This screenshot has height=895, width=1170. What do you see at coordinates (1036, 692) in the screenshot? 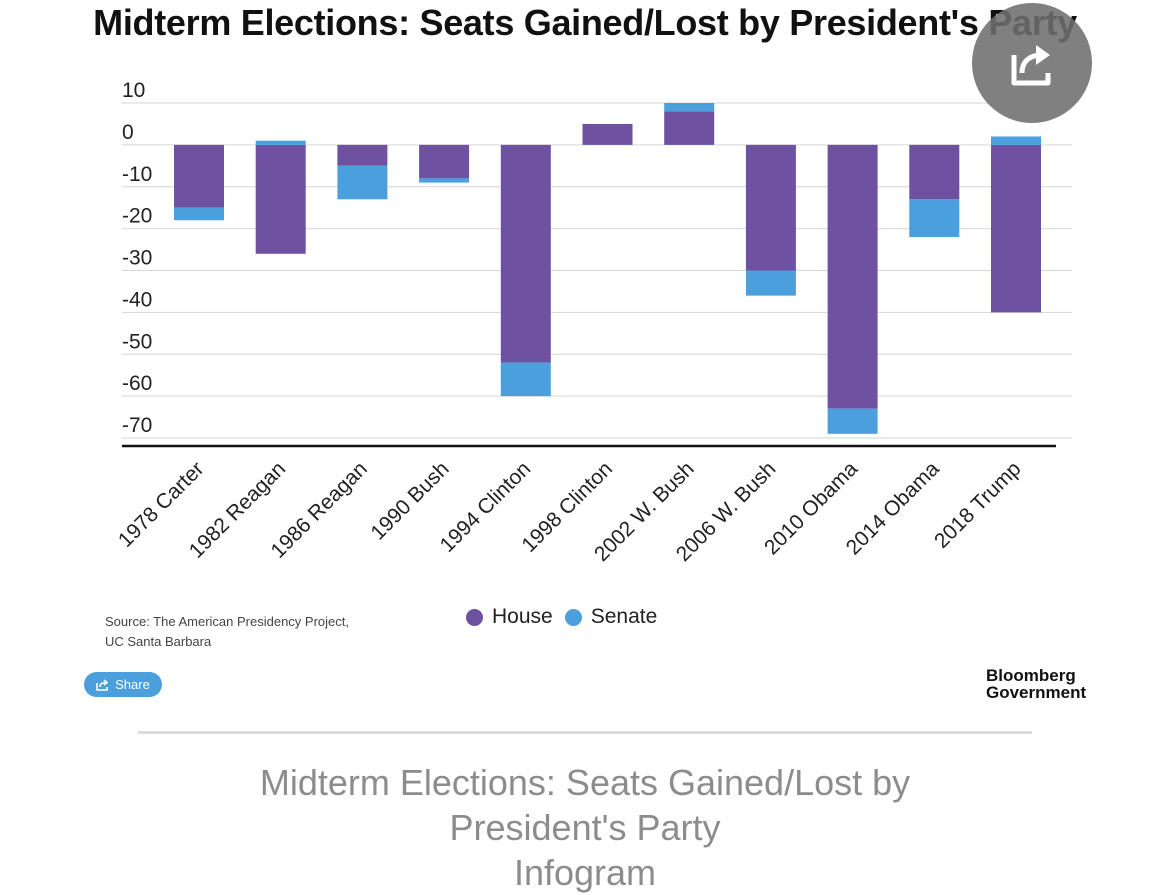
I see `brand-line-2: Government` at bounding box center [1036, 692].